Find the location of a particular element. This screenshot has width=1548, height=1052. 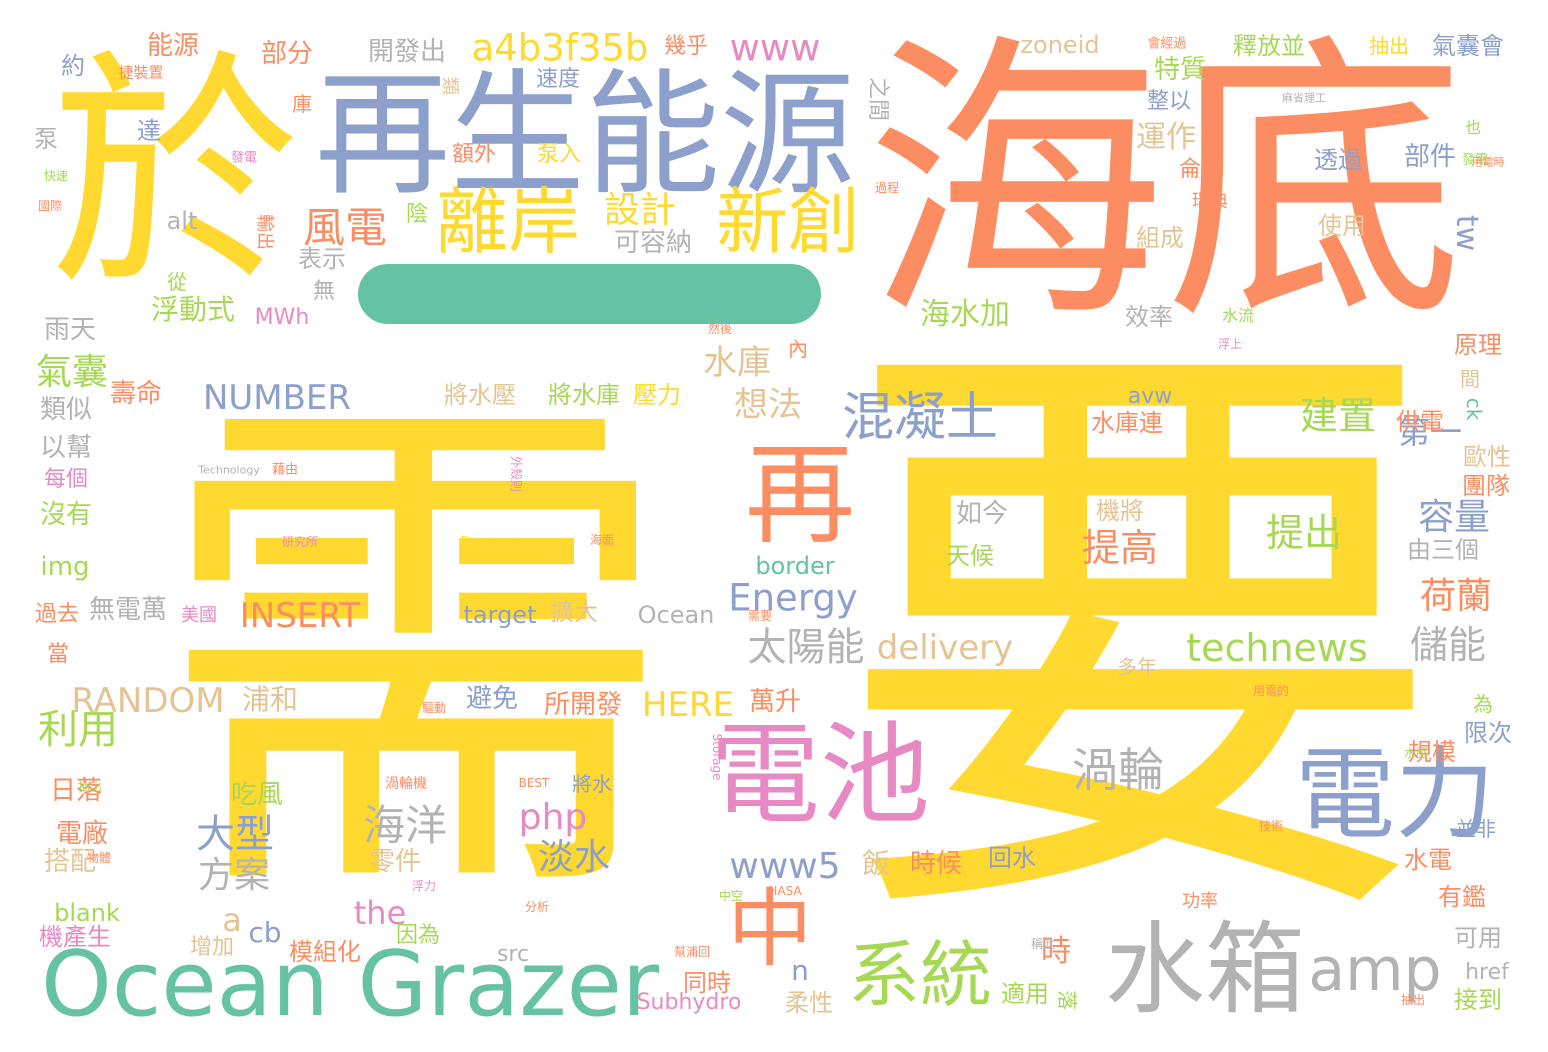

cloud-word: 所開發 is located at coordinates (583, 705).